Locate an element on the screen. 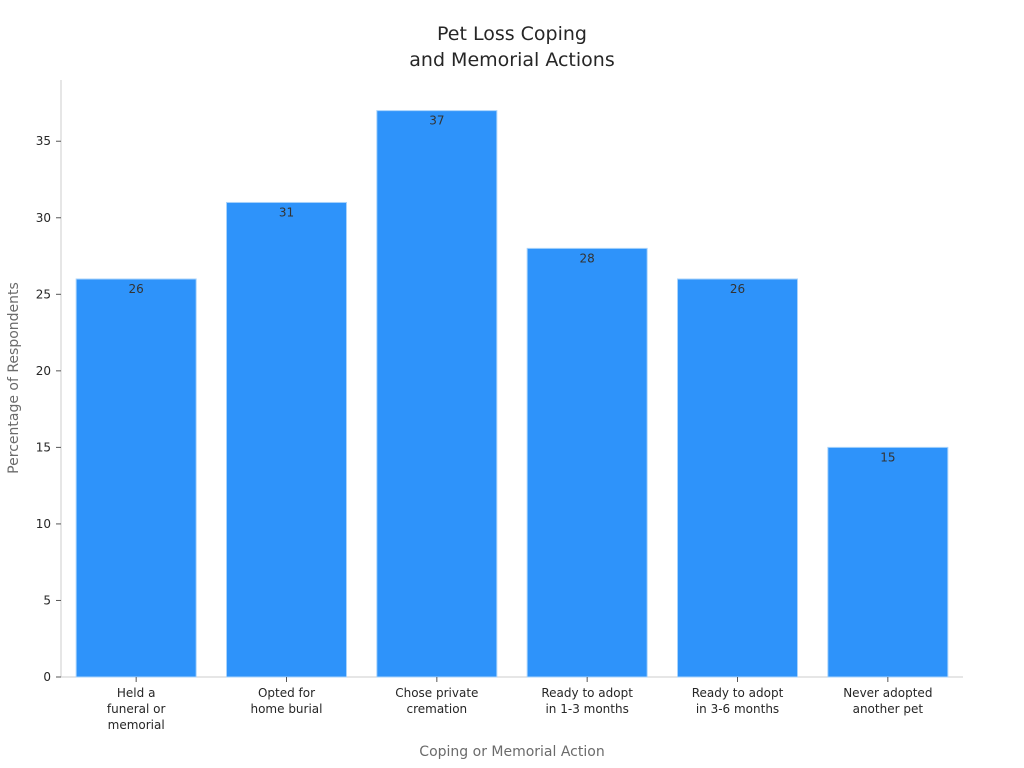 The width and height of the screenshot is (1024, 768). x-tick-label: Held a funeral or memorial is located at coordinates (136, 709).